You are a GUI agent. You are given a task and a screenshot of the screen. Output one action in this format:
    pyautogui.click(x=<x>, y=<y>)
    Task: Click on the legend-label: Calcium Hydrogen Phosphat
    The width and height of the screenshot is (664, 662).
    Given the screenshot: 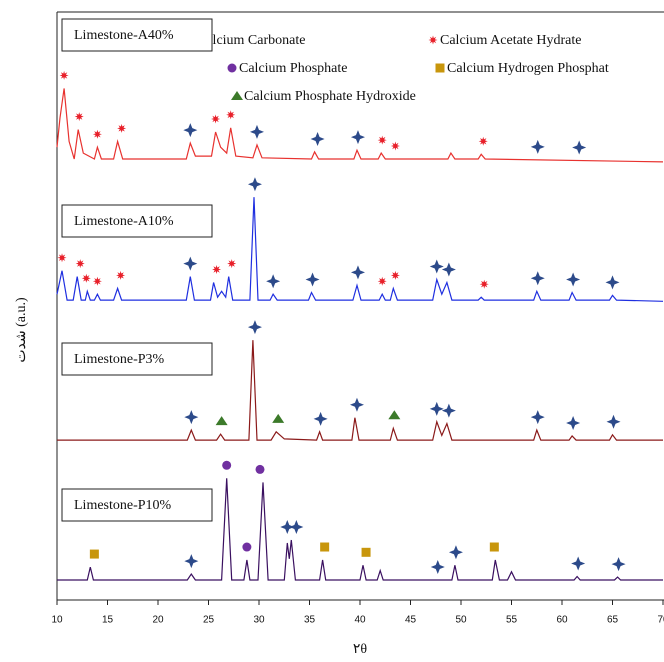 What is the action you would take?
    pyautogui.click(x=528, y=68)
    